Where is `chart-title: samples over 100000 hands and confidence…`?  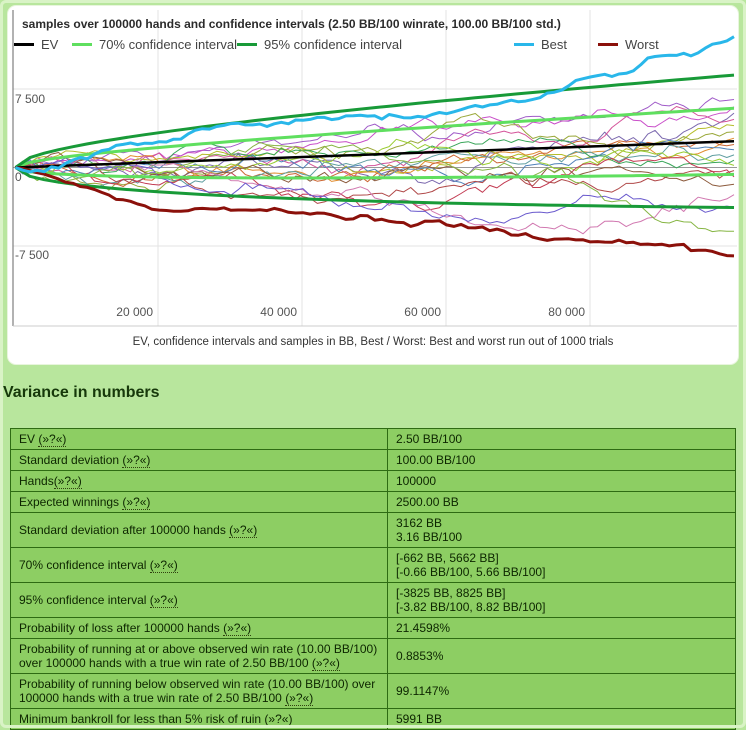
chart-title: samples over 100000 hands and confidence… is located at coordinates (291, 24).